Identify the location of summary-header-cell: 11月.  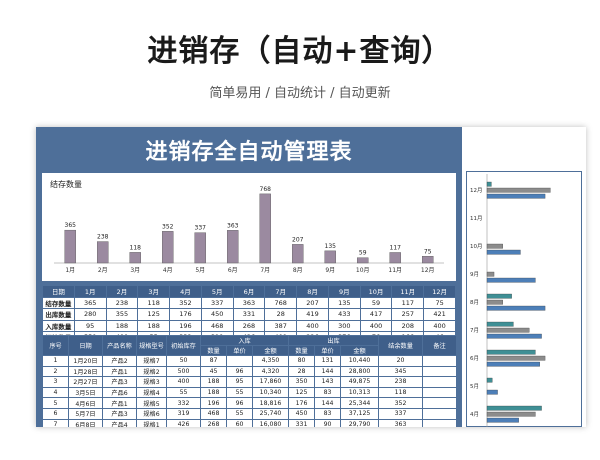
(408, 291).